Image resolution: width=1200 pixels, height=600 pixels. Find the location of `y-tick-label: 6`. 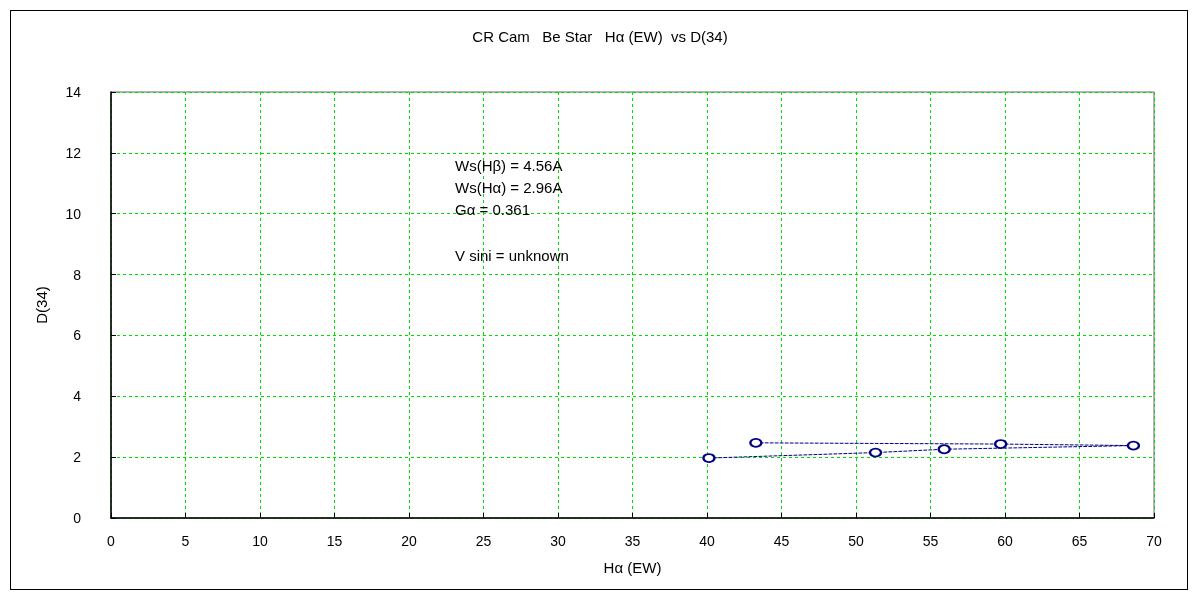

y-tick-label: 6 is located at coordinates (77, 335).